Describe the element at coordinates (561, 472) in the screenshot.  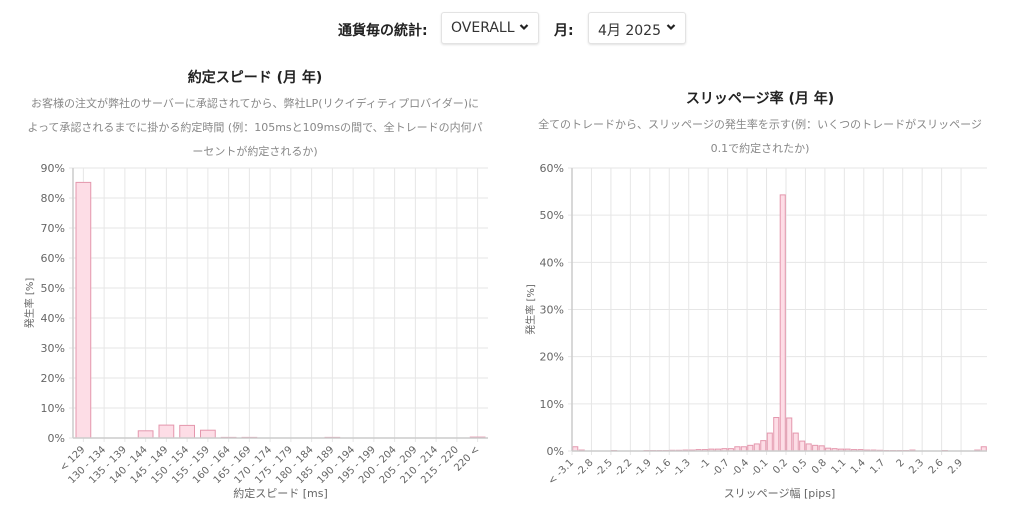
I see `x-tick-label: < -3.1` at that location.